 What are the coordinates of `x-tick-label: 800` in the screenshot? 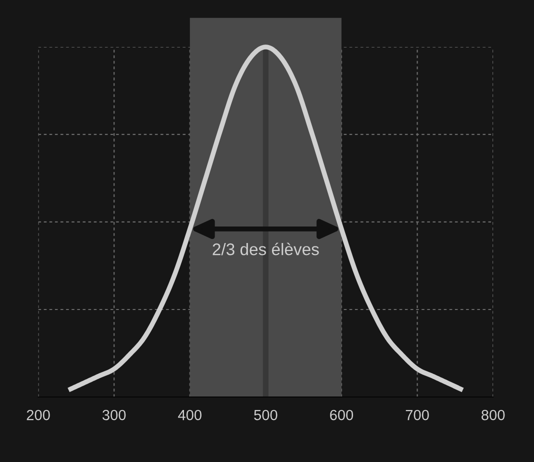 It's located at (493, 415).